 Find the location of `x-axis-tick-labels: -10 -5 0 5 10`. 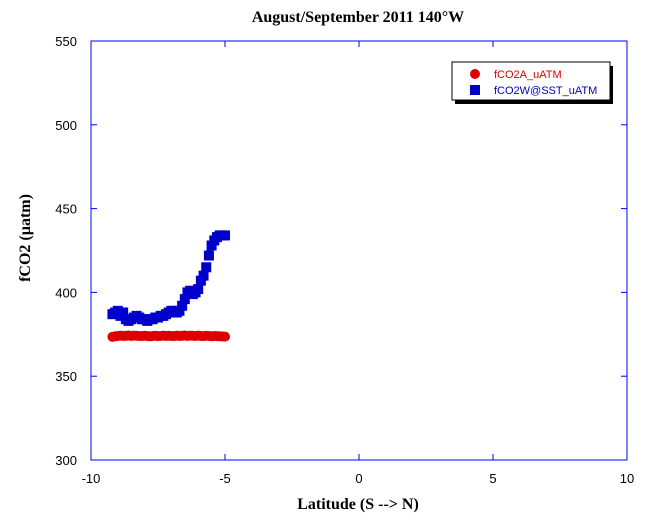

x-axis-tick-labels: -10 -5 0 5 10 is located at coordinates (358, 478).